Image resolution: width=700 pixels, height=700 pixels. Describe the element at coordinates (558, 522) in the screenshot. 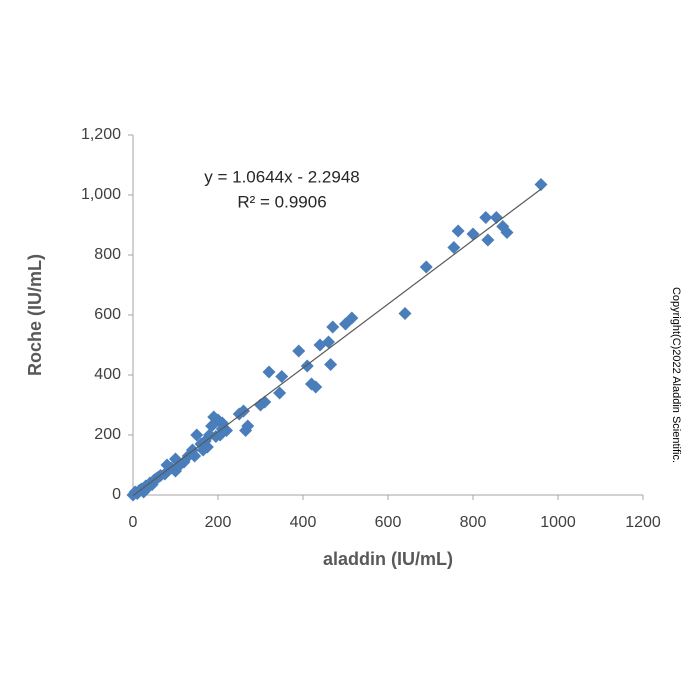

I see `x-tick-label: 1000` at that location.